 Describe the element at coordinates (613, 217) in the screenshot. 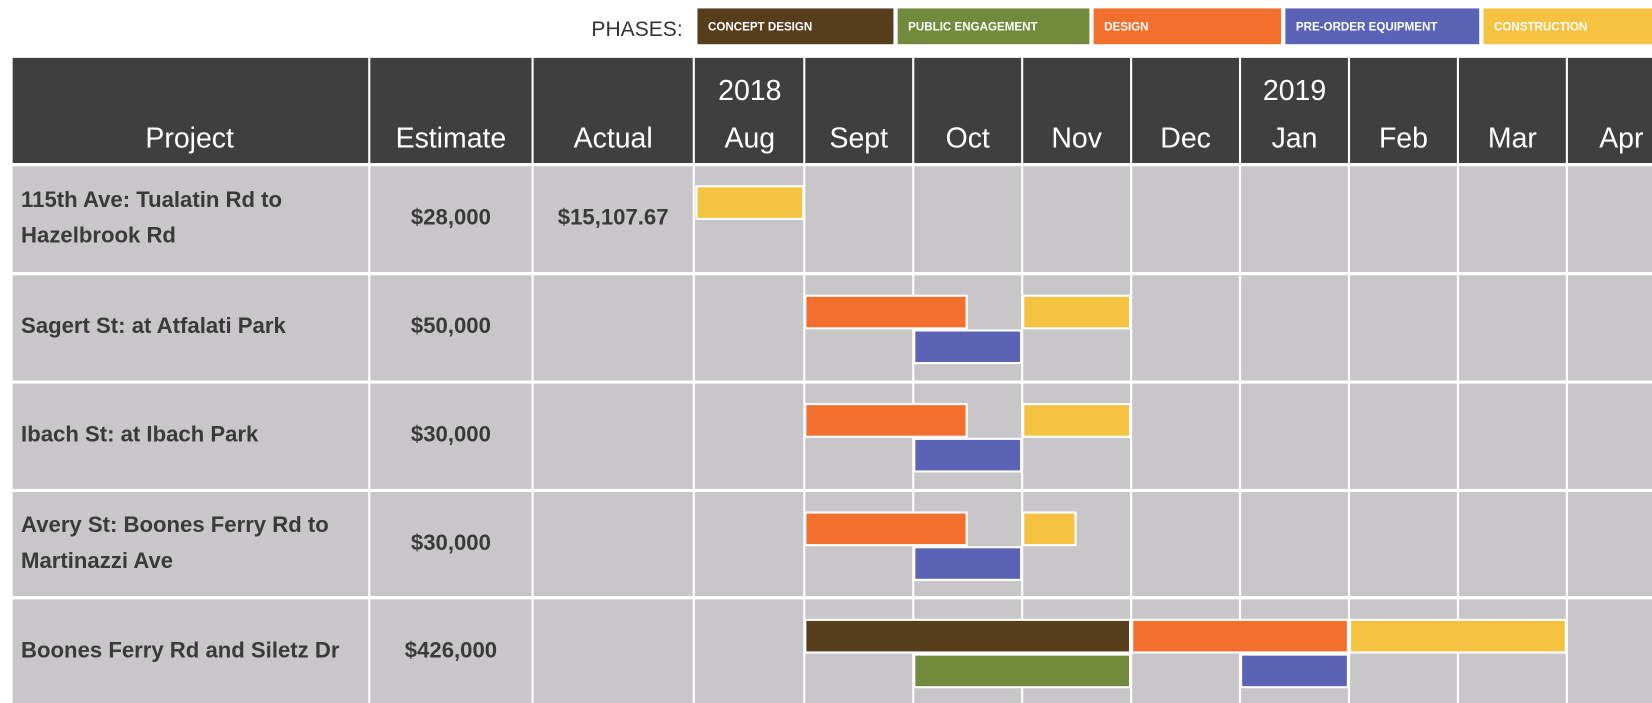

I see `actual: $15,107.67` at that location.